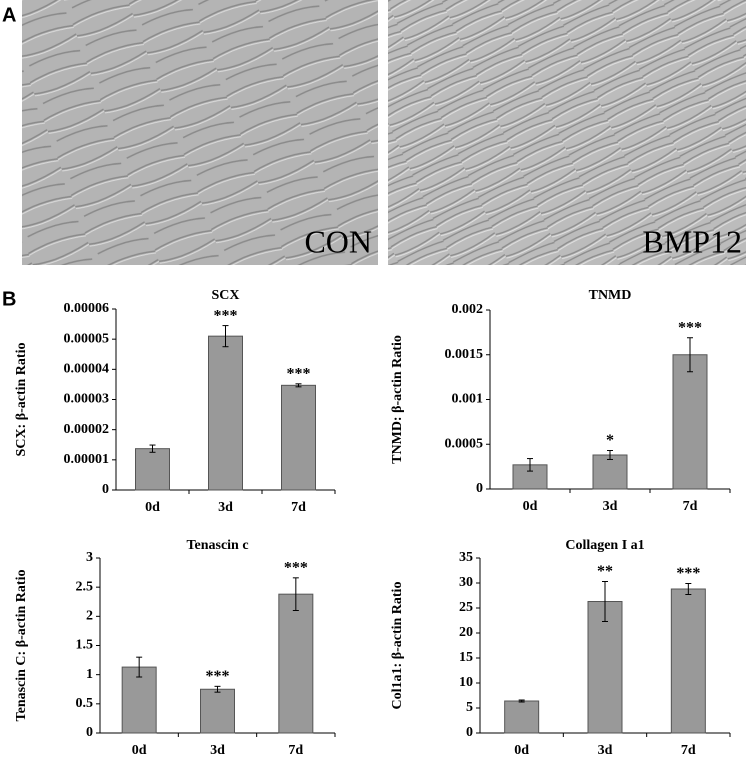 This screenshot has height=764, width=747. What do you see at coordinates (21, 646) in the screenshot?
I see `y-axis-label: Tenascin C: β-actin Ratio` at bounding box center [21, 646].